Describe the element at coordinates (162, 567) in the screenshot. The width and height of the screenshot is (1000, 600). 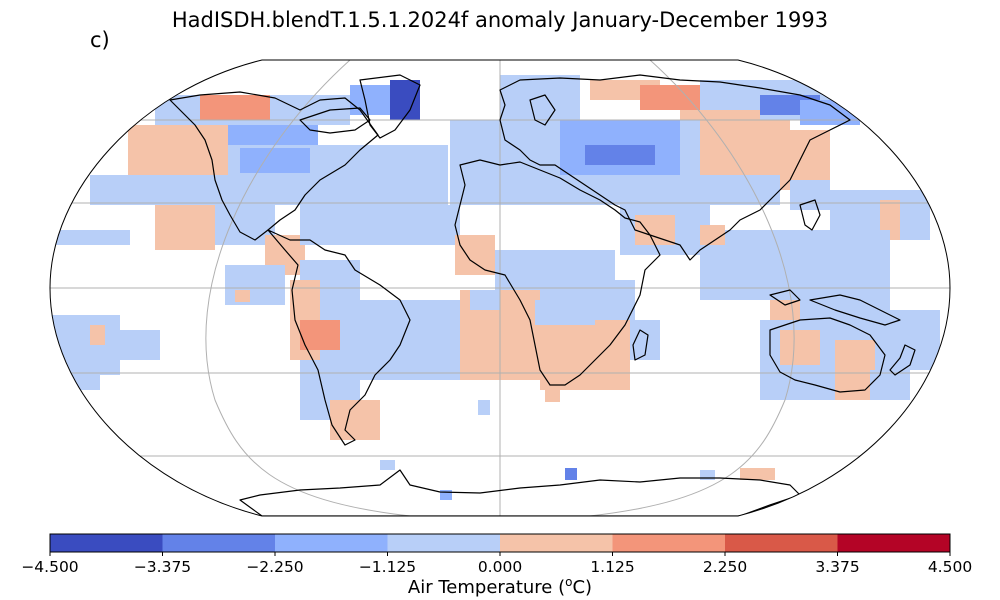
I see `colorbar-tick-label: −3.375` at that location.